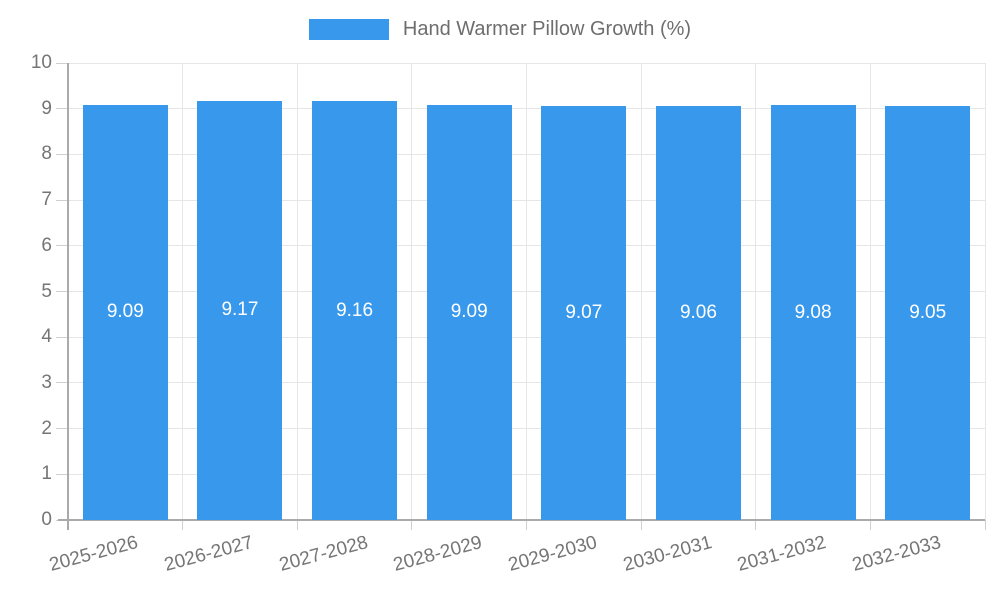 This screenshot has height=600, width=1000. I want to click on y-tick-label: 2, so click(46, 428).